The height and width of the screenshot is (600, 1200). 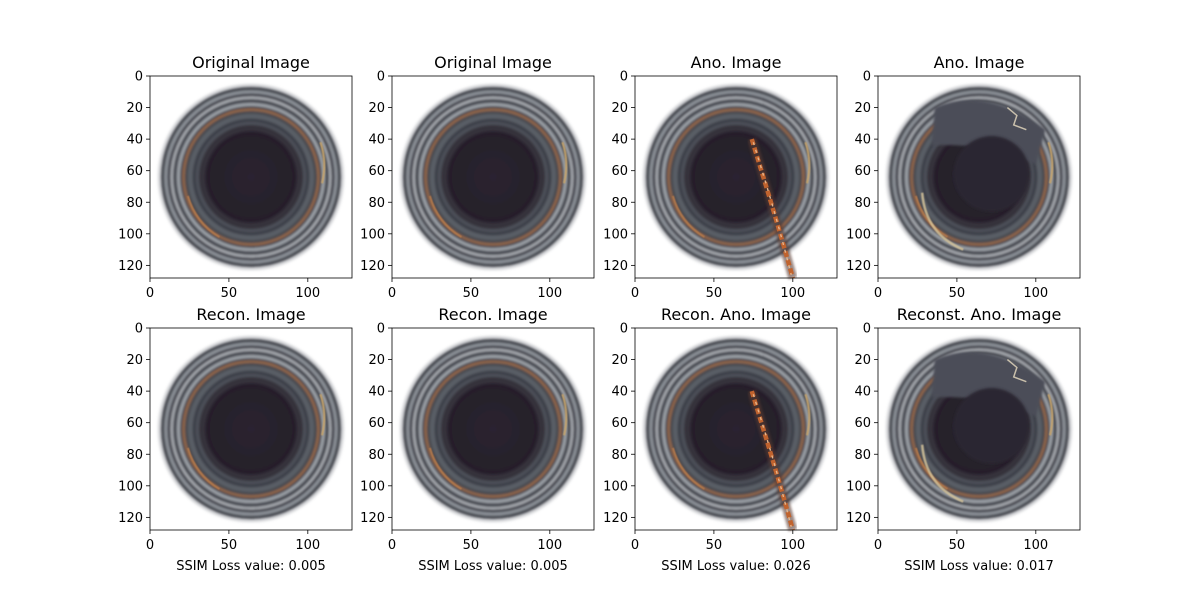 I want to click on ssim-loss-label: SSIM Loss value: 0.017, so click(x=979, y=566).